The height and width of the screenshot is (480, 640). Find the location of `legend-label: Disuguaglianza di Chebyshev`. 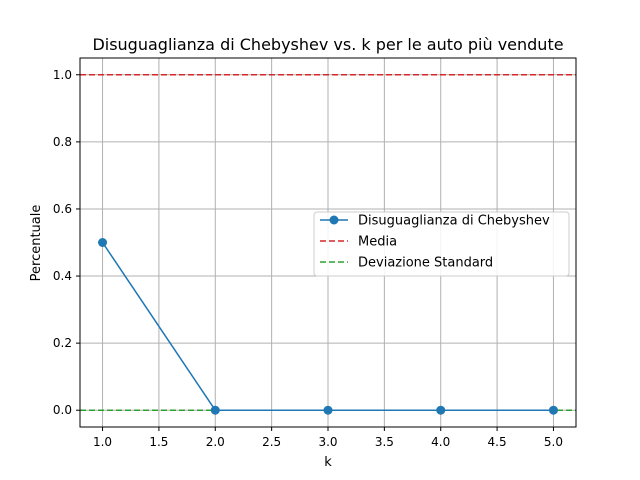

legend-label: Disuguaglianza di Chebyshev is located at coordinates (454, 221).